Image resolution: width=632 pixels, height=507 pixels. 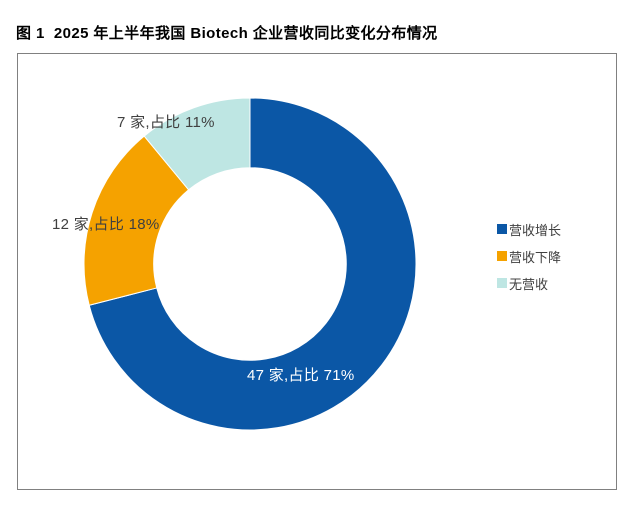 I want to click on legend-label: 营收增长, so click(x=535, y=230).